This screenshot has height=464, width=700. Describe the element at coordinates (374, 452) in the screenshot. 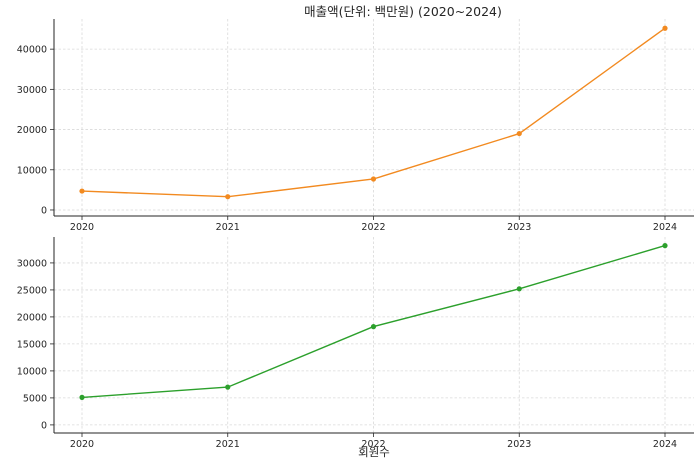

I see `x-axis-label: 회원수` at that location.